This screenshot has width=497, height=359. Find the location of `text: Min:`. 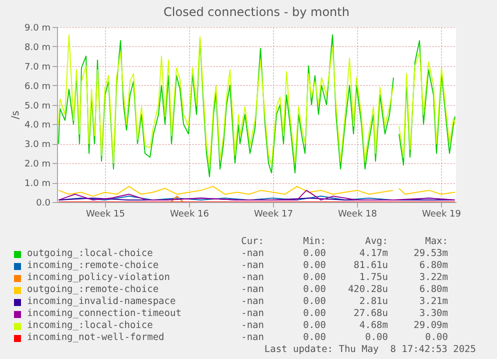

text: Min: is located at coordinates (314, 242).